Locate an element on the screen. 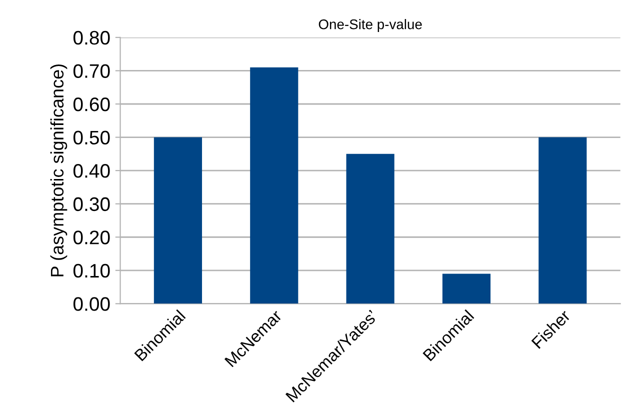 The height and width of the screenshot is (416, 633). y-tick-label: 0.50 is located at coordinates (91, 137).